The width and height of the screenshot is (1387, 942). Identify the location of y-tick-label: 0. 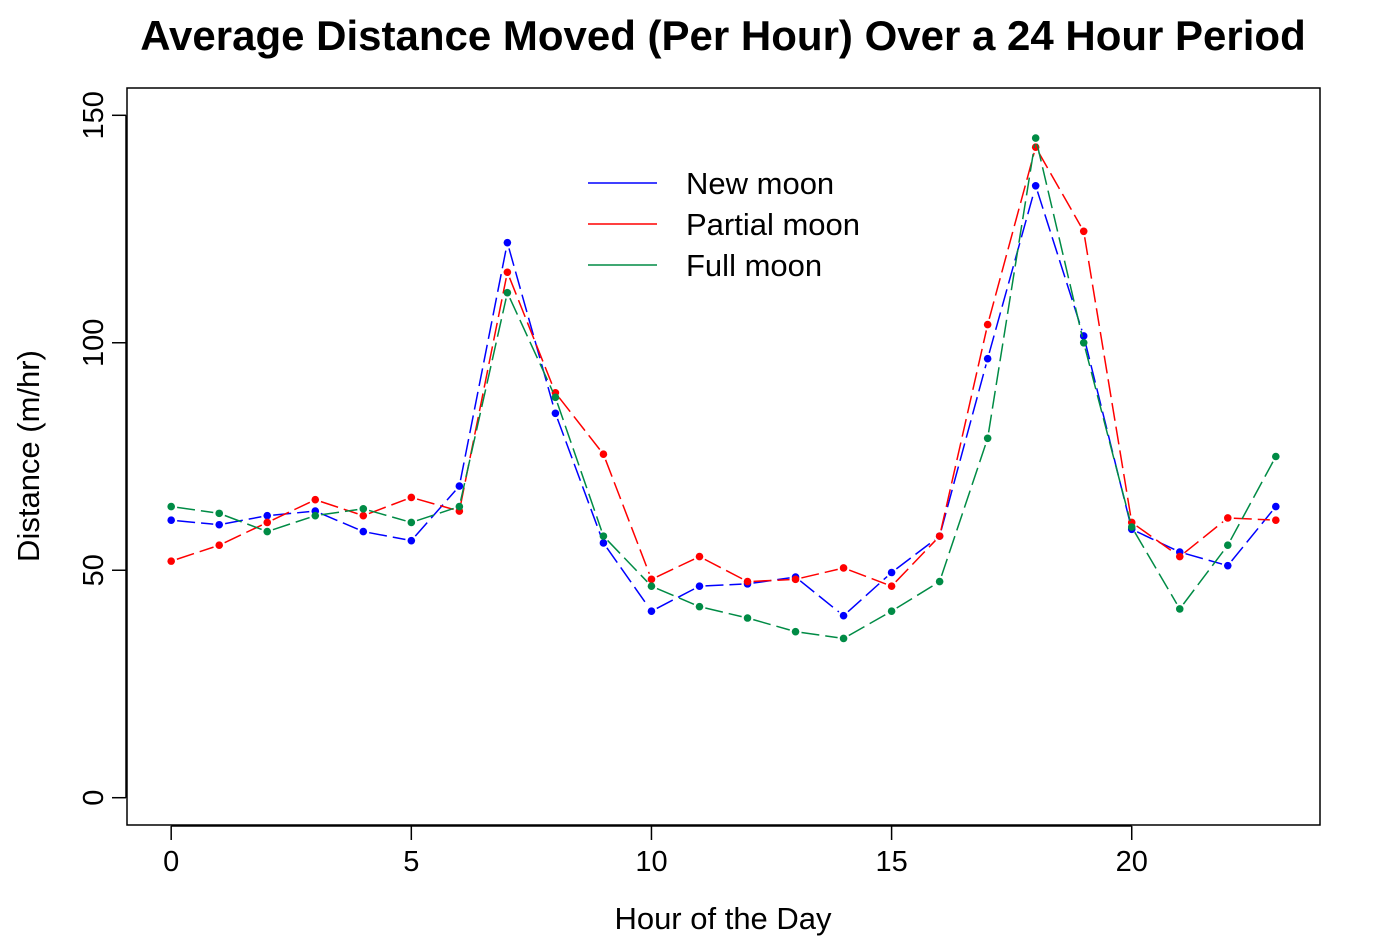
(94, 798).